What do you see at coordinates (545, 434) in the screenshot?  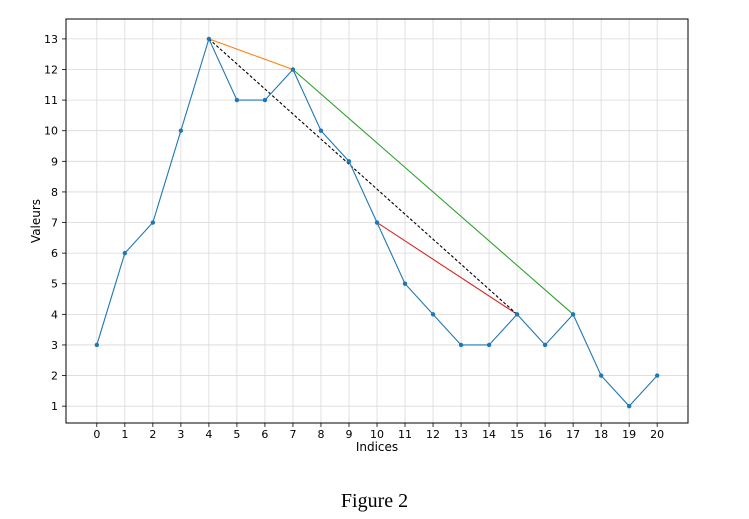 I see `x-tick-label: 16` at bounding box center [545, 434].